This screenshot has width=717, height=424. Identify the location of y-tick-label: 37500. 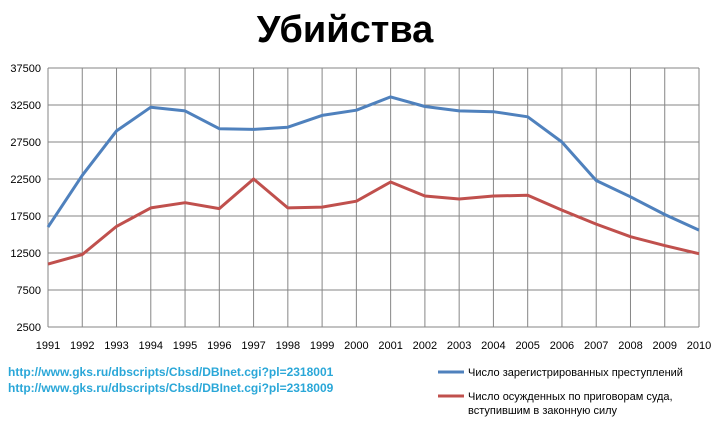
(25, 69).